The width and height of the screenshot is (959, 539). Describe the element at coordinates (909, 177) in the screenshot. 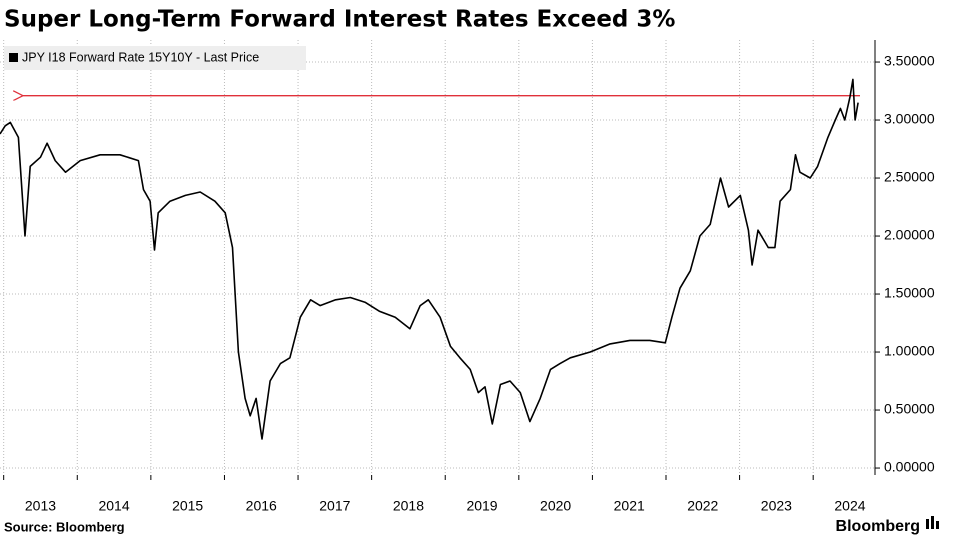

I see `y-tick-label: 2.50000` at that location.